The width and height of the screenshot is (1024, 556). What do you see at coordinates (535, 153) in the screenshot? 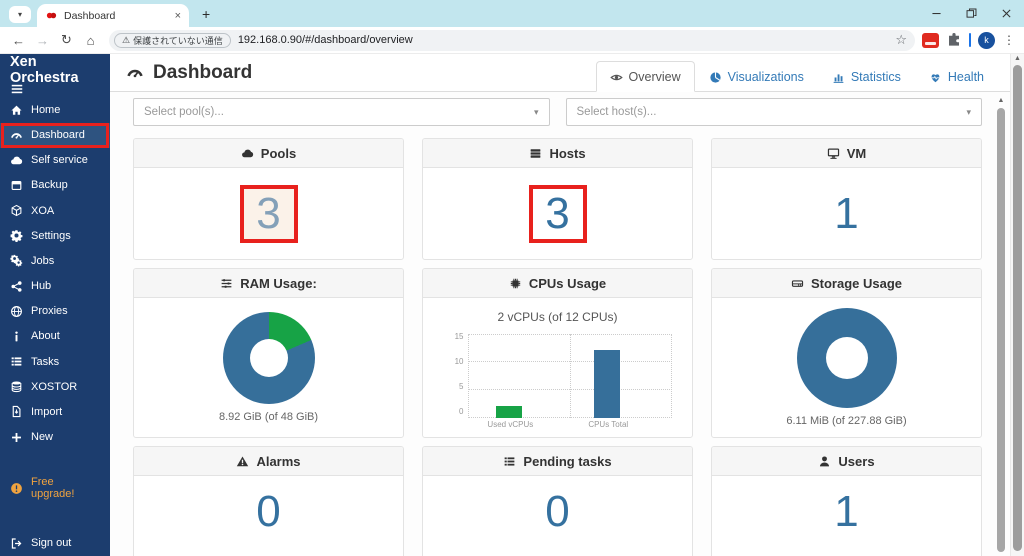
I see `server-icon` at bounding box center [535, 153].